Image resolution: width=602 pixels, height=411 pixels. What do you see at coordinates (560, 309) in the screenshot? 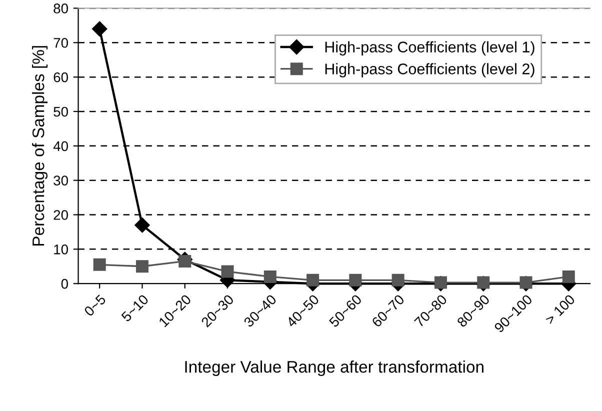
I see `x-tick-label: > 100` at bounding box center [560, 309].